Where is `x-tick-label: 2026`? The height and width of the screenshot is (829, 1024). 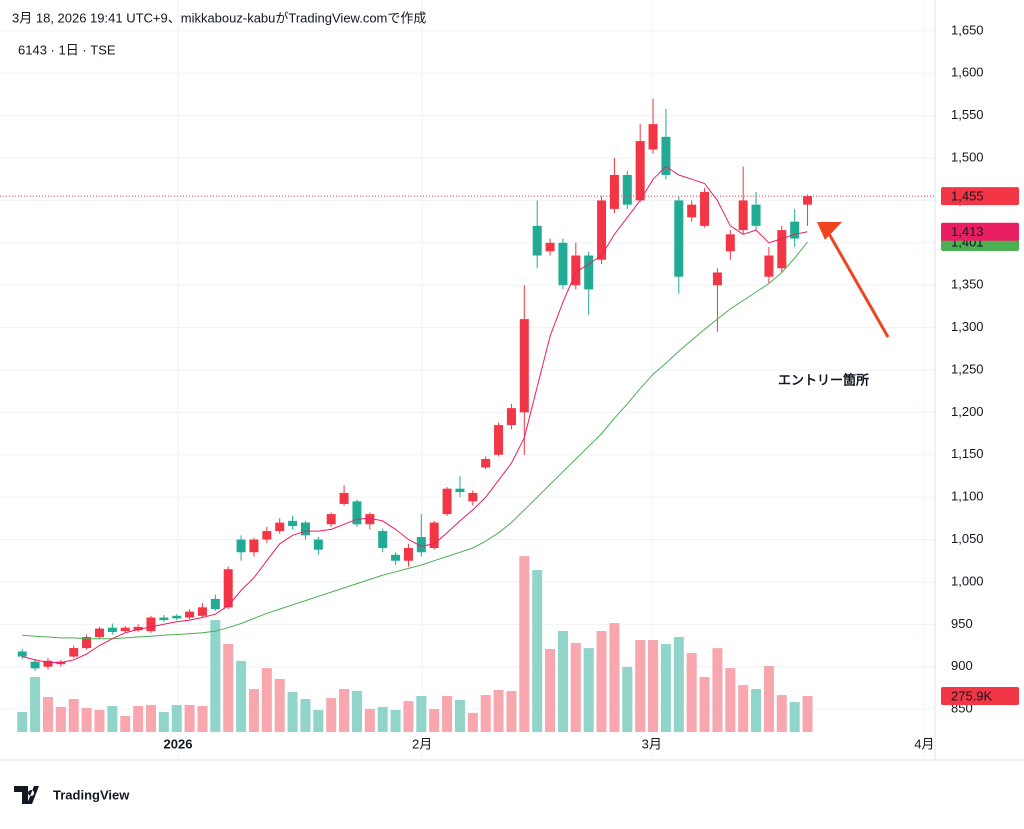 x-tick-label: 2026 is located at coordinates (178, 743).